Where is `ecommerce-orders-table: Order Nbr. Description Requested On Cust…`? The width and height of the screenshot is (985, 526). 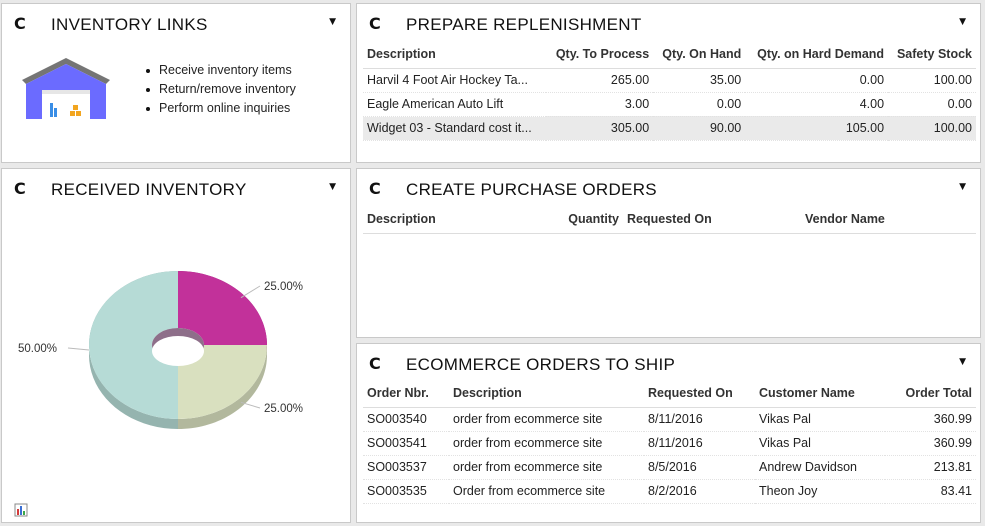
ecommerce-orders-table: Order Nbr. Description Requested On Cust… is located at coordinates (669, 442).